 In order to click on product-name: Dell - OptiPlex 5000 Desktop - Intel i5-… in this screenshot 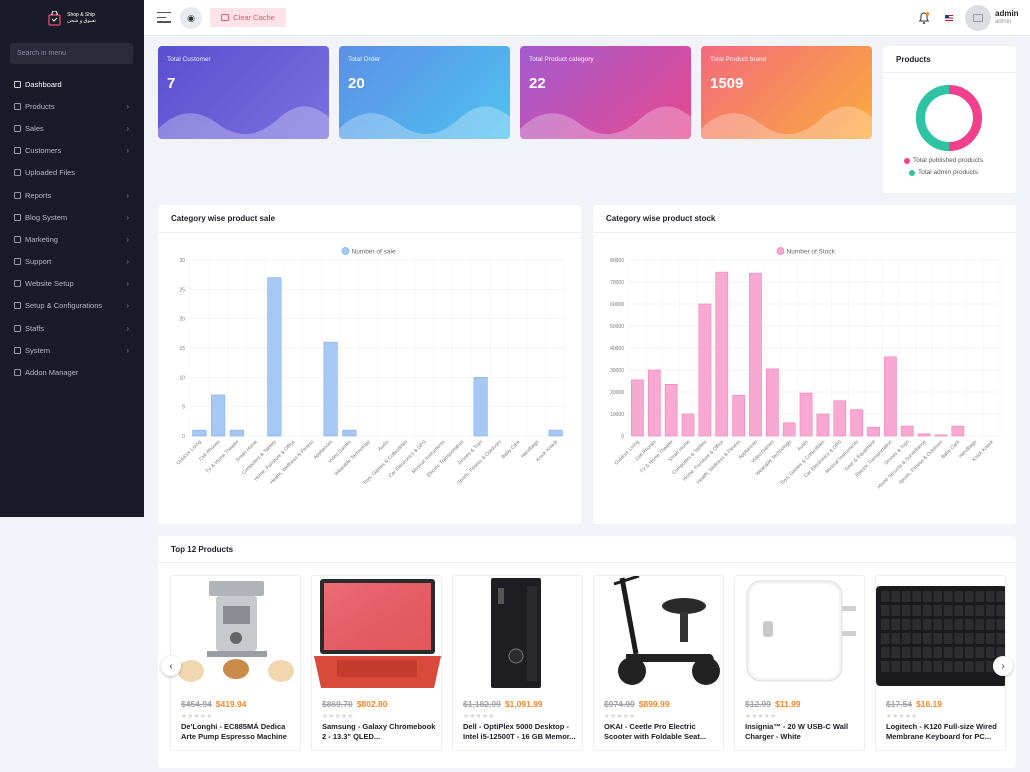, I will do `click(519, 731)`.